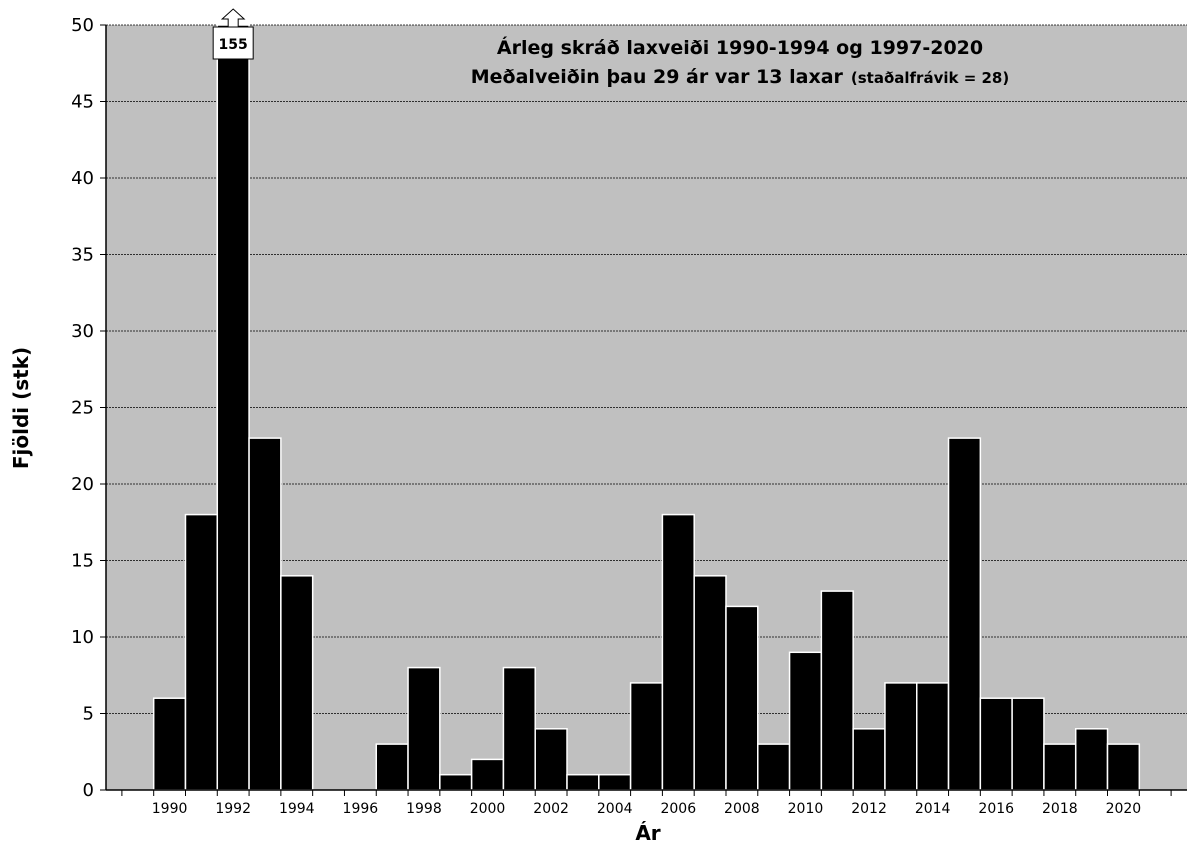 This screenshot has height=851, width=1187. I want to click on x-tick-label: 2002, so click(551, 809).